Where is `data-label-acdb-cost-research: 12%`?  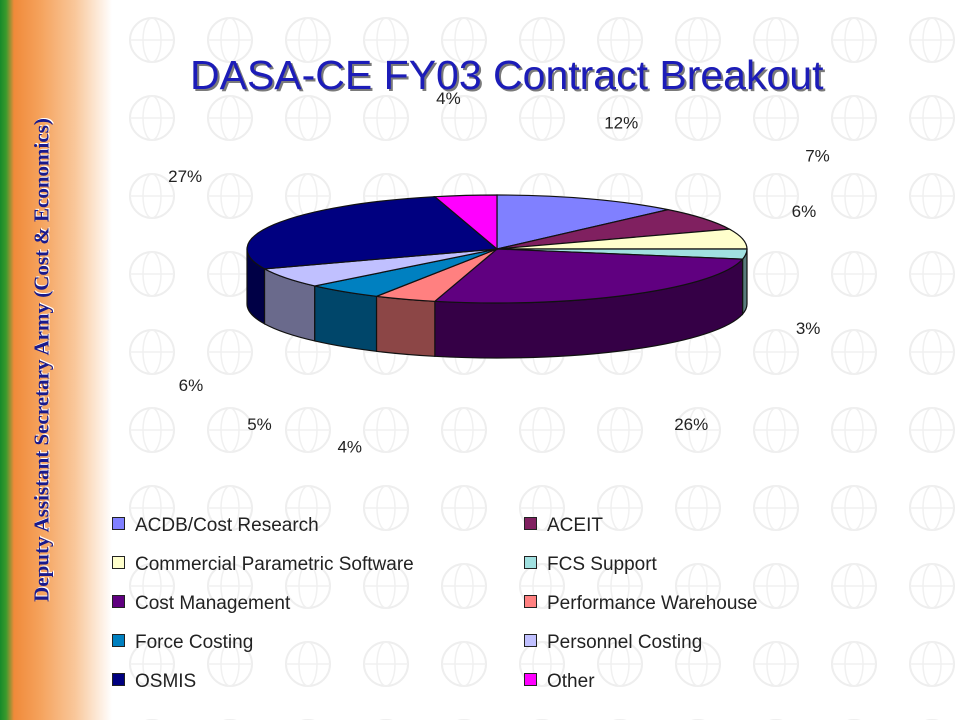
data-label-acdb-cost-research: 12% is located at coordinates (621, 123).